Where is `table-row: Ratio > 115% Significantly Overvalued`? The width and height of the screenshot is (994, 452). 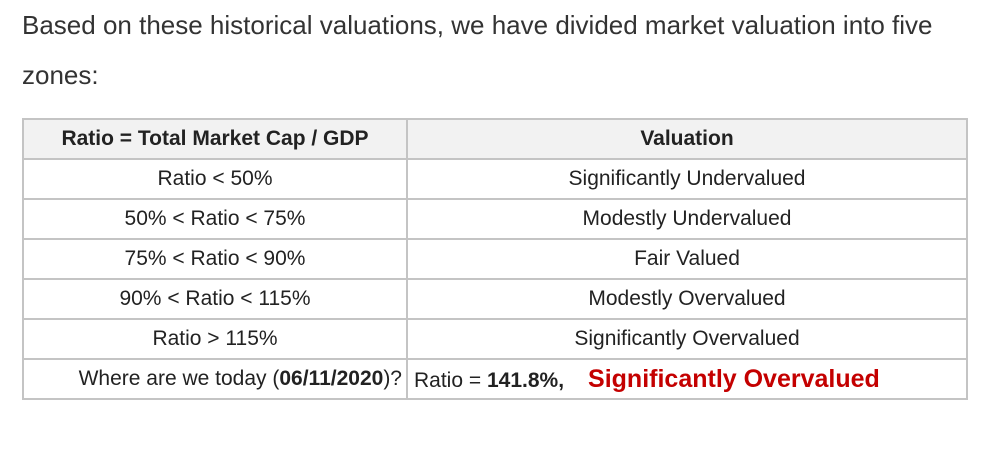 table-row: Ratio > 115% Significantly Overvalued is located at coordinates (495, 339).